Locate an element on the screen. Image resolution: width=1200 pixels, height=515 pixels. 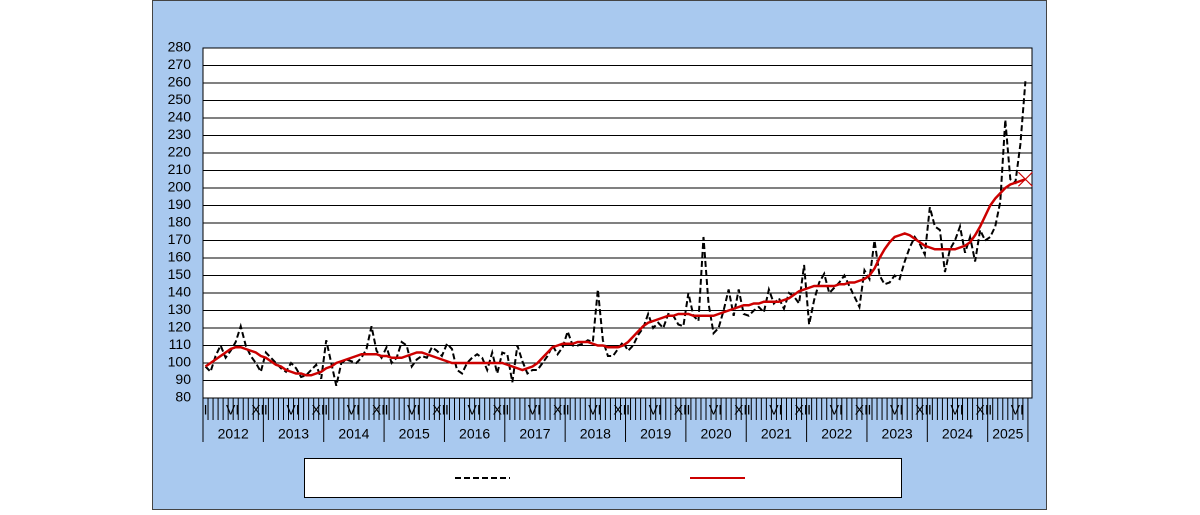
y-tick-label: 140 is located at coordinates (180, 292).